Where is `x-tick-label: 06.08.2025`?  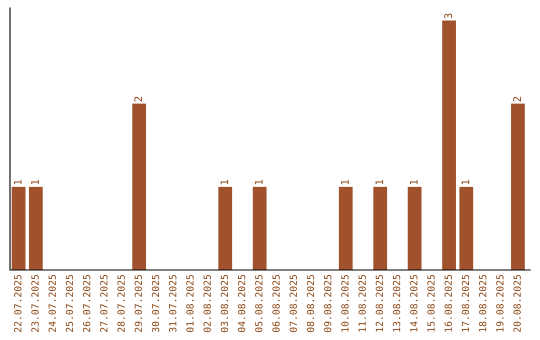
x-tick-label: 06.08.2025 is located at coordinates (276, 303).